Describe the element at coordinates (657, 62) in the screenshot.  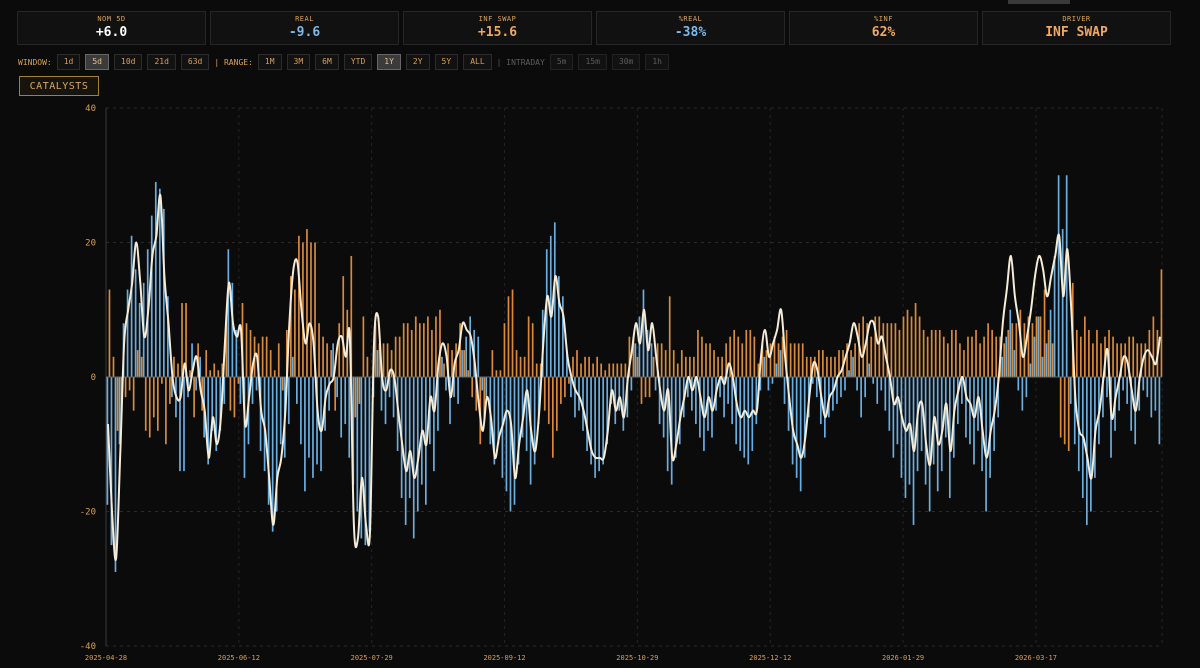
I see `intraday-button-1h: 1h` at that location.